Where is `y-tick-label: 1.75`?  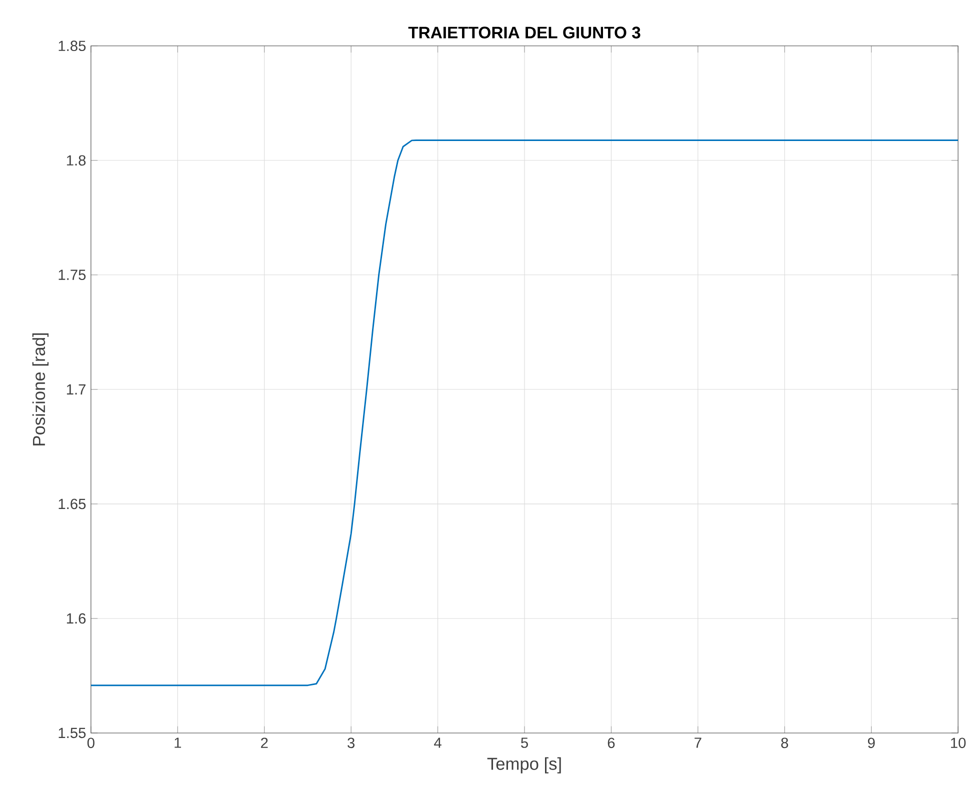
y-tick-label: 1.75 is located at coordinates (72, 275).